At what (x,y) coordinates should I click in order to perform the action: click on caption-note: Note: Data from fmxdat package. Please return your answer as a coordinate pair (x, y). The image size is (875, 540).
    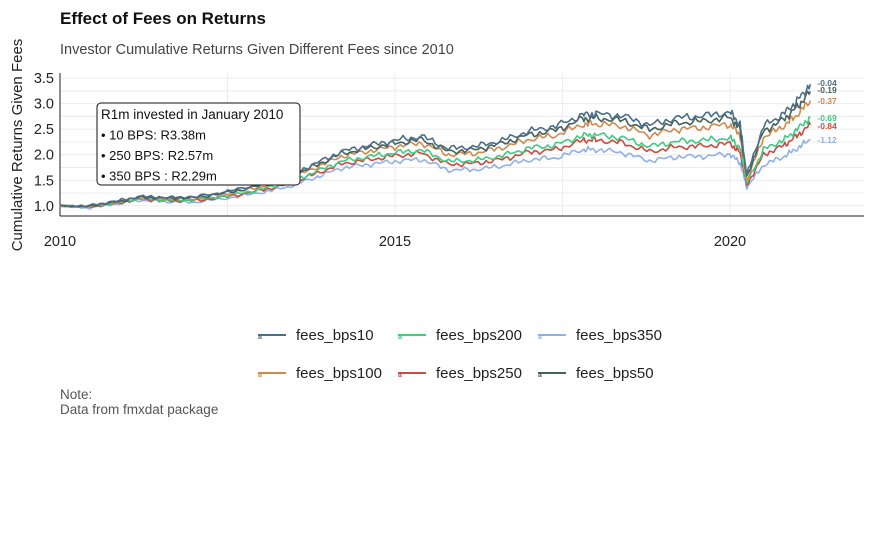
    Looking at the image, I should click on (139, 402).